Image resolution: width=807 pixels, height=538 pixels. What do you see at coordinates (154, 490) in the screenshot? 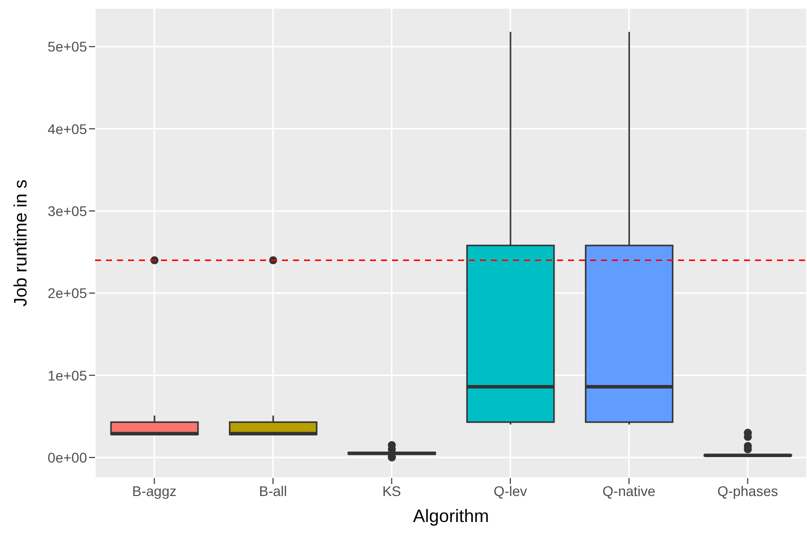
I see `x-tick-label: B-aggz` at bounding box center [154, 490].